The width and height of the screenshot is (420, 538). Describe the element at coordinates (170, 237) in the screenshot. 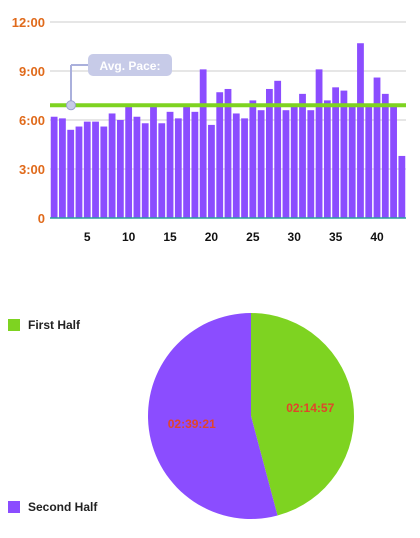

I see `x-tick-label: 15` at that location.